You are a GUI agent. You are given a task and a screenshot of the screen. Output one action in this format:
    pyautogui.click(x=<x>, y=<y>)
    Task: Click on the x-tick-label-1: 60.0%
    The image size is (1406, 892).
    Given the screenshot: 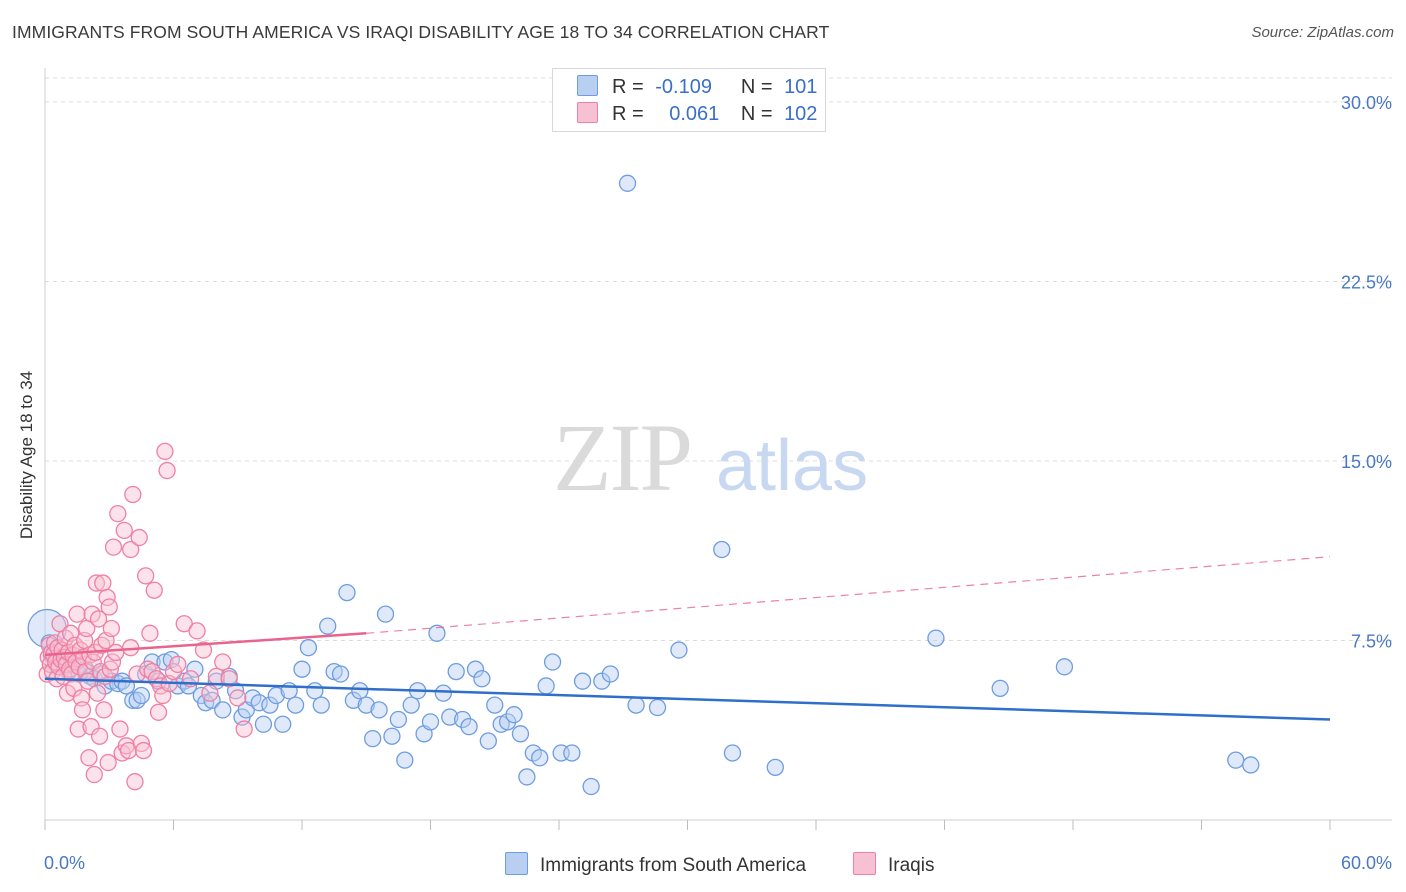 What is the action you would take?
    pyautogui.click(x=1366, y=863)
    